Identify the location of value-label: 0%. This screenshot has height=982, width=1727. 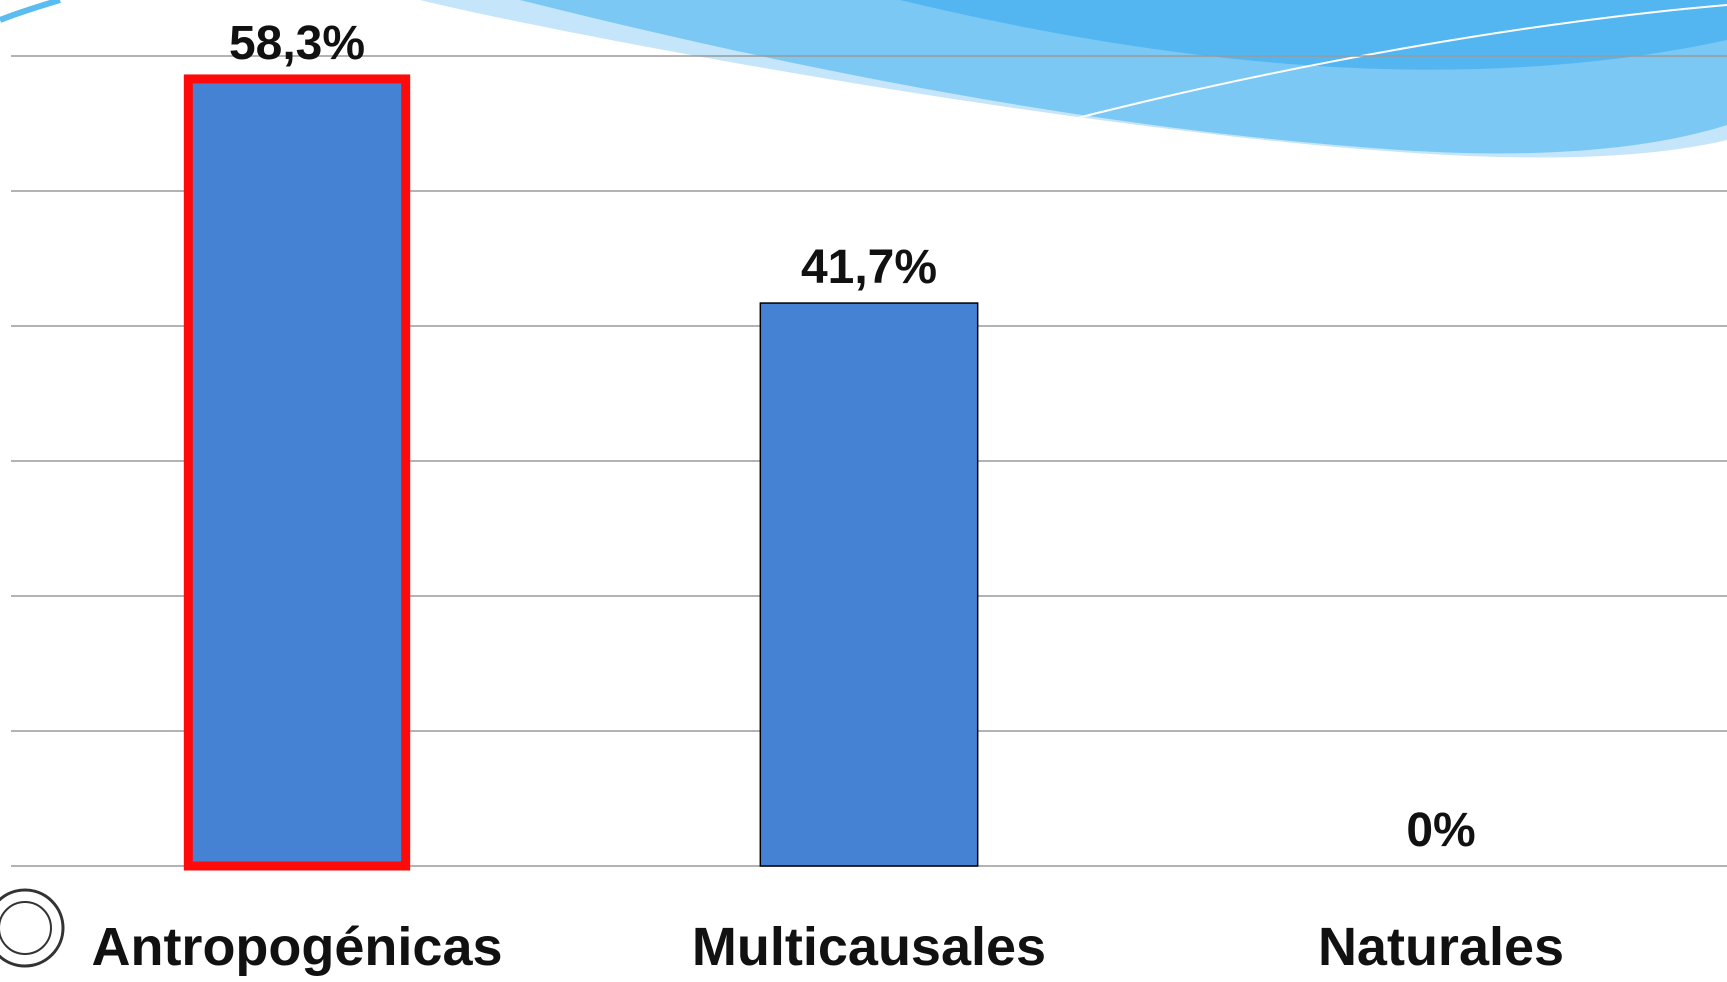
(1440, 830).